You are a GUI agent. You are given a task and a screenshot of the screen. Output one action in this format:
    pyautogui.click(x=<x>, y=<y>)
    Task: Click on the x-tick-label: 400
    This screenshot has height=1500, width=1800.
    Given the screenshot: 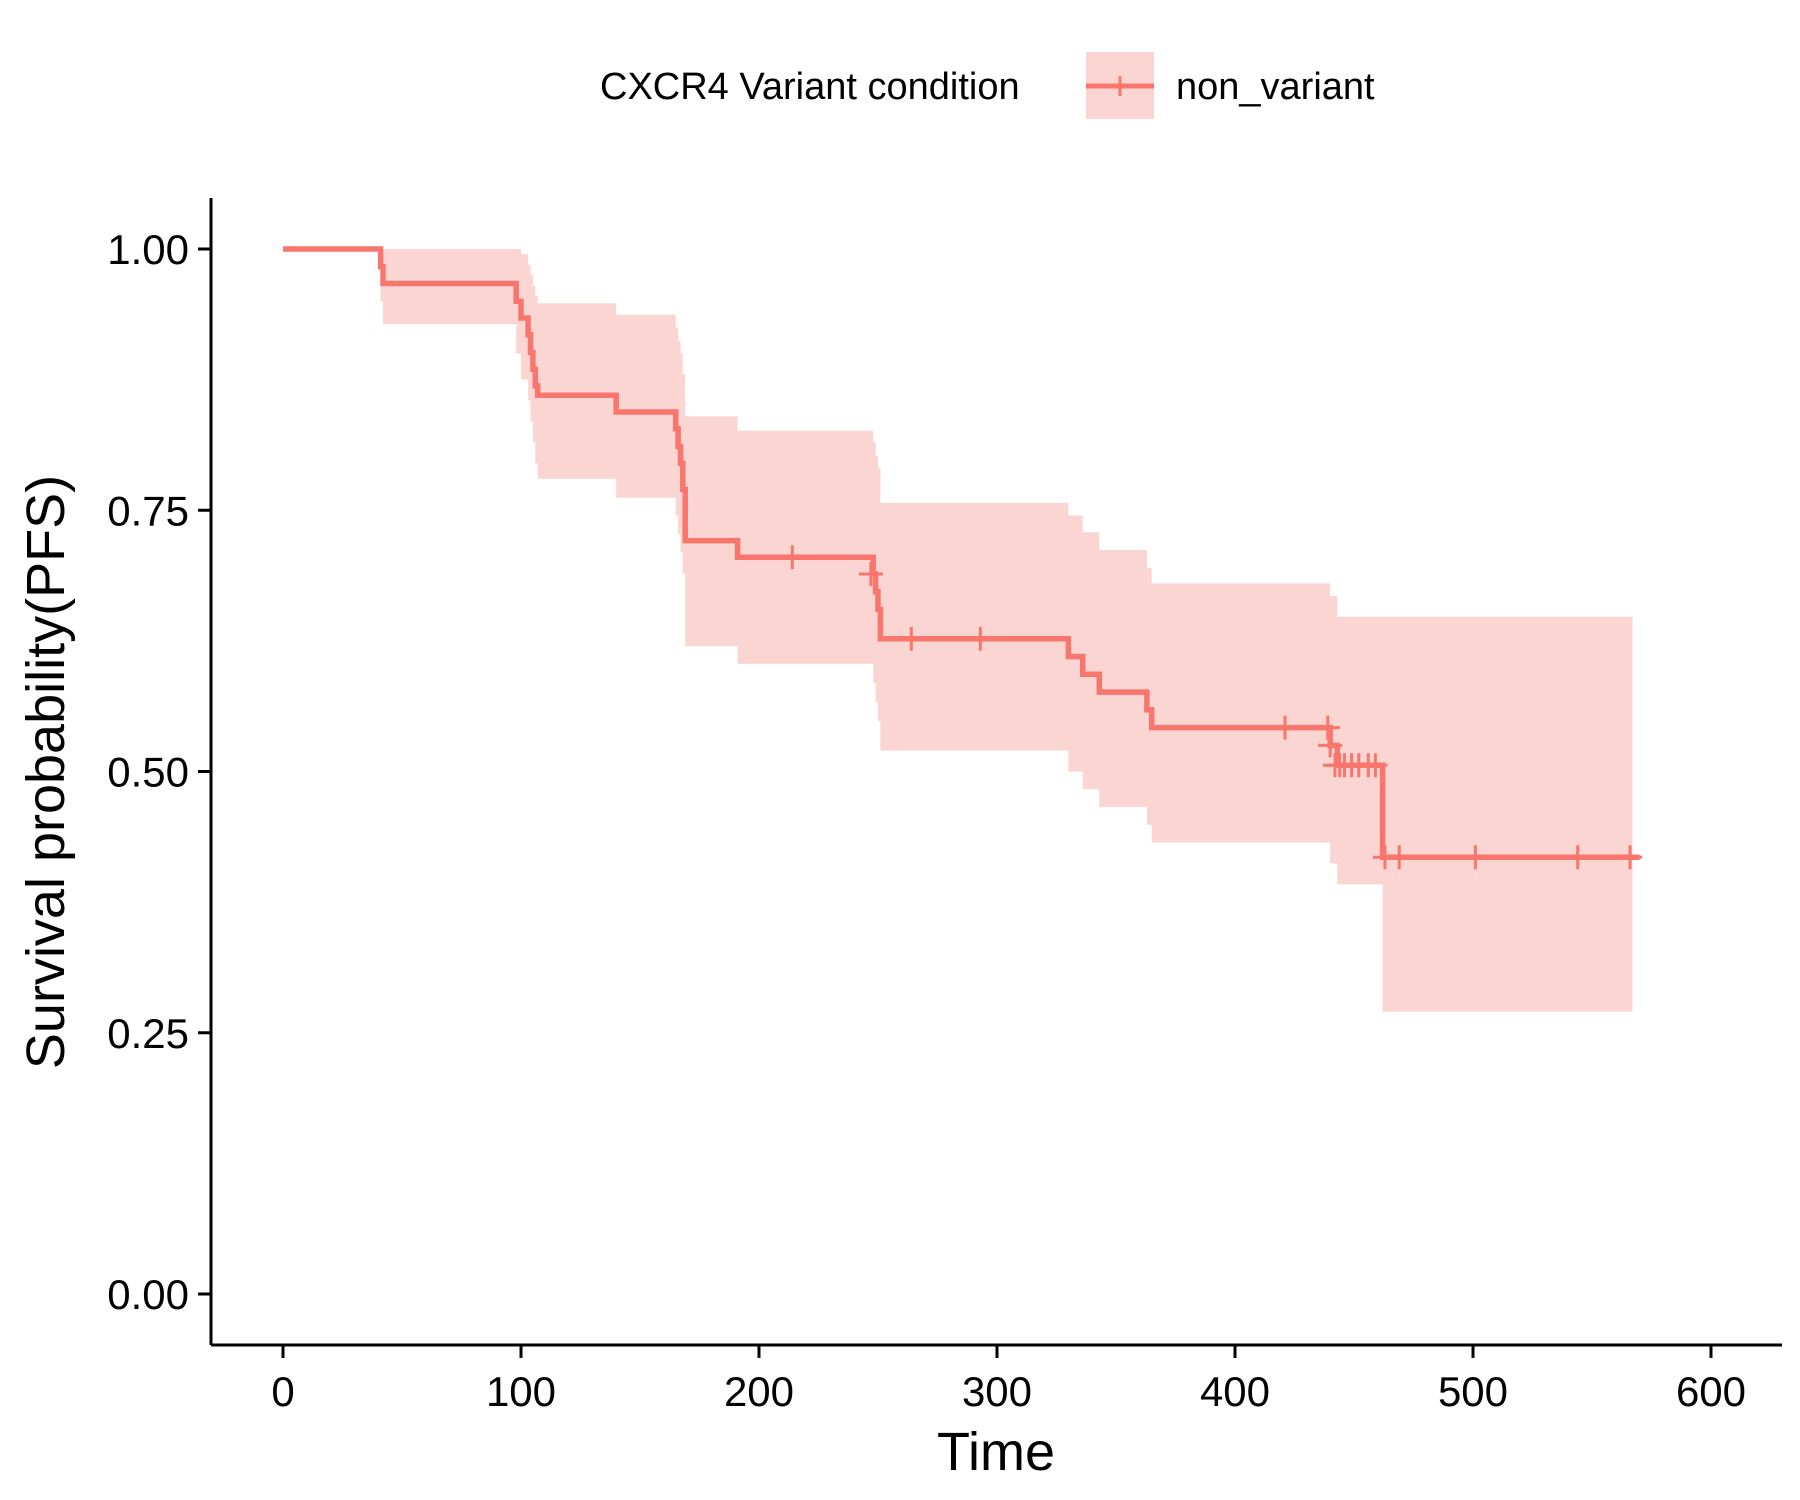 What is the action you would take?
    pyautogui.click(x=1235, y=1391)
    